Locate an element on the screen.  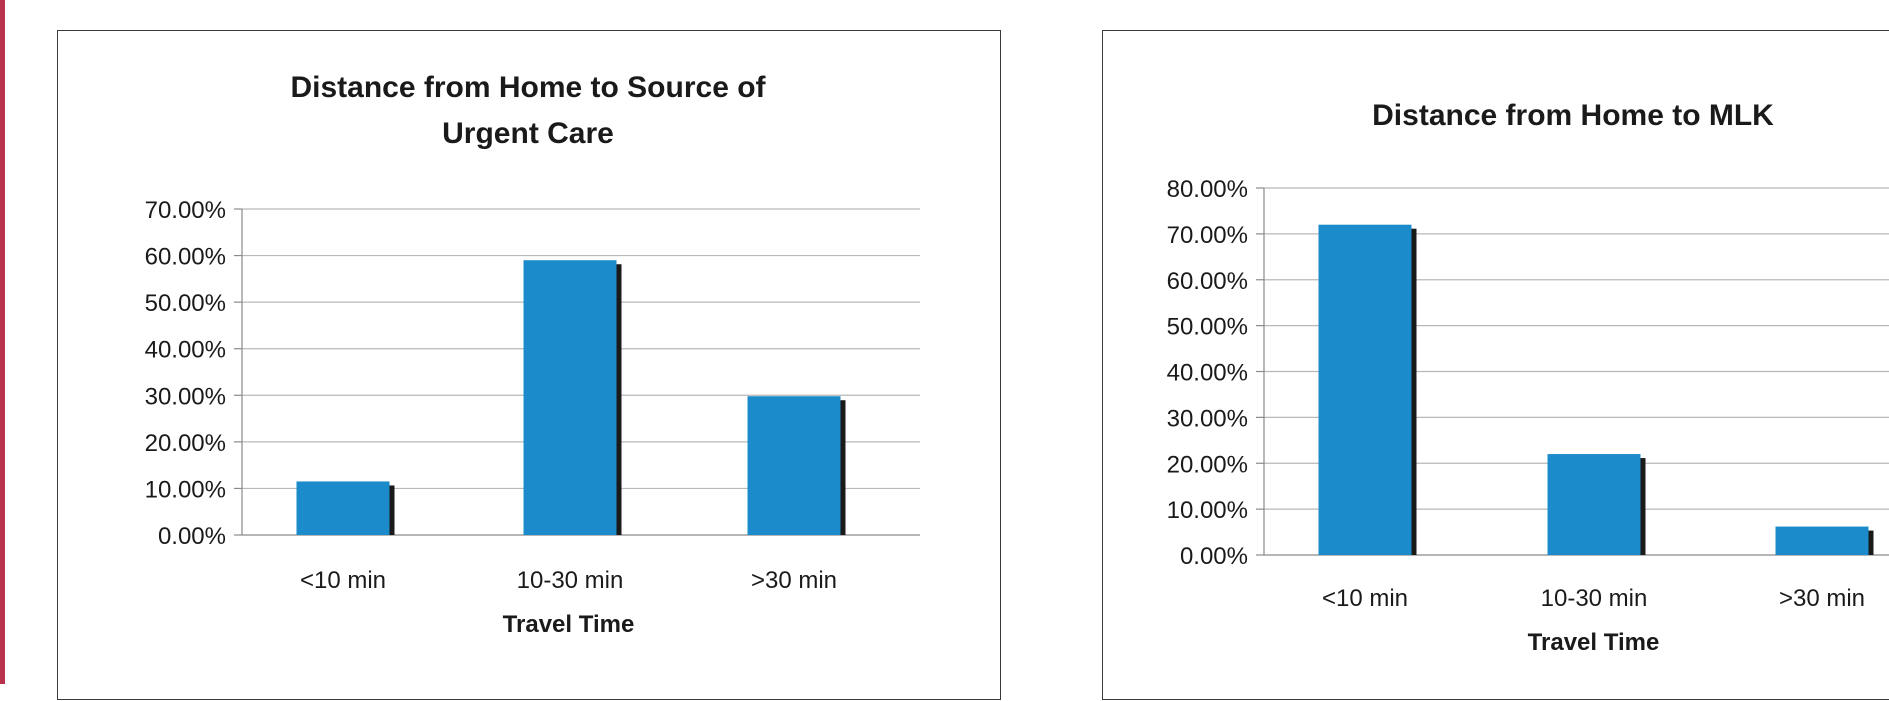
chart-title-line-1: Distance from Home to Source of is located at coordinates (528, 87).